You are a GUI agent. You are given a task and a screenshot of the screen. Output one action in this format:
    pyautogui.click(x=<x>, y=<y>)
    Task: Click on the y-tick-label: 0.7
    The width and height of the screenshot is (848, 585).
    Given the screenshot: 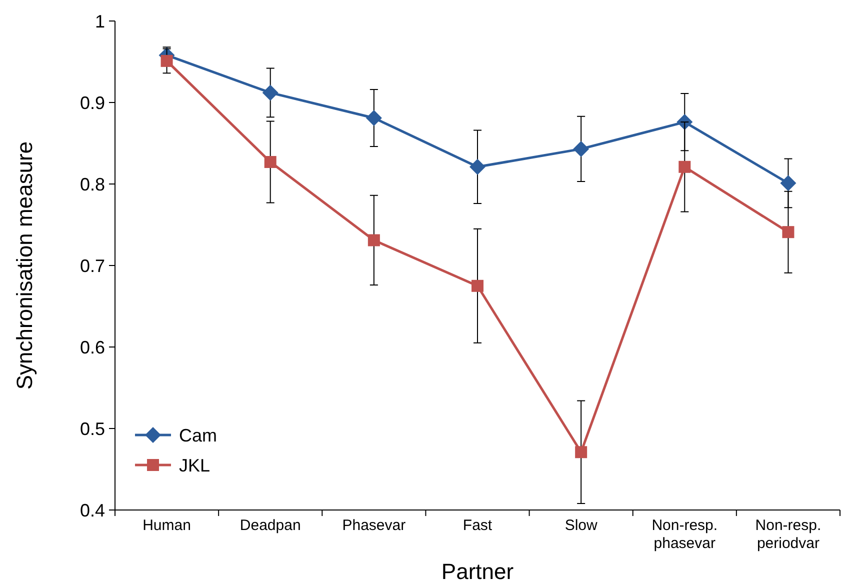 What is the action you would take?
    pyautogui.click(x=92, y=266)
    